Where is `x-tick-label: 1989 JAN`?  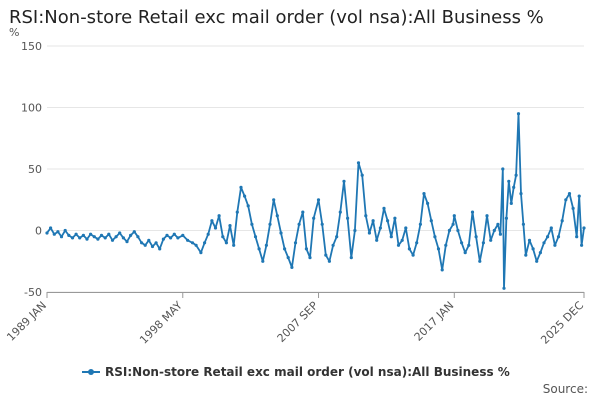 x-tick-label: 1989 JAN is located at coordinates (26, 321).